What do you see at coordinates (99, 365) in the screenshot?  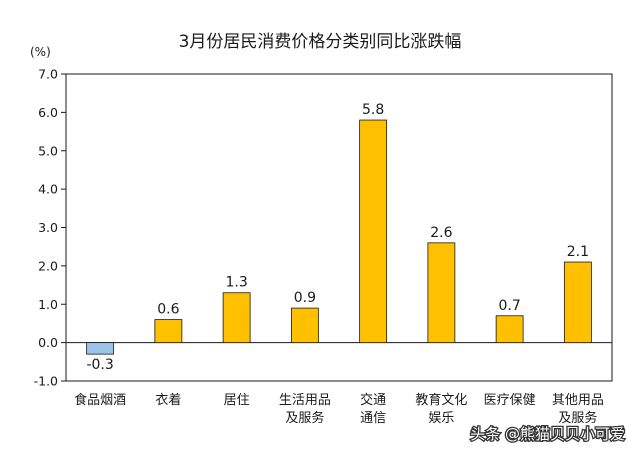 I see `data-label: -0.3` at bounding box center [99, 365].